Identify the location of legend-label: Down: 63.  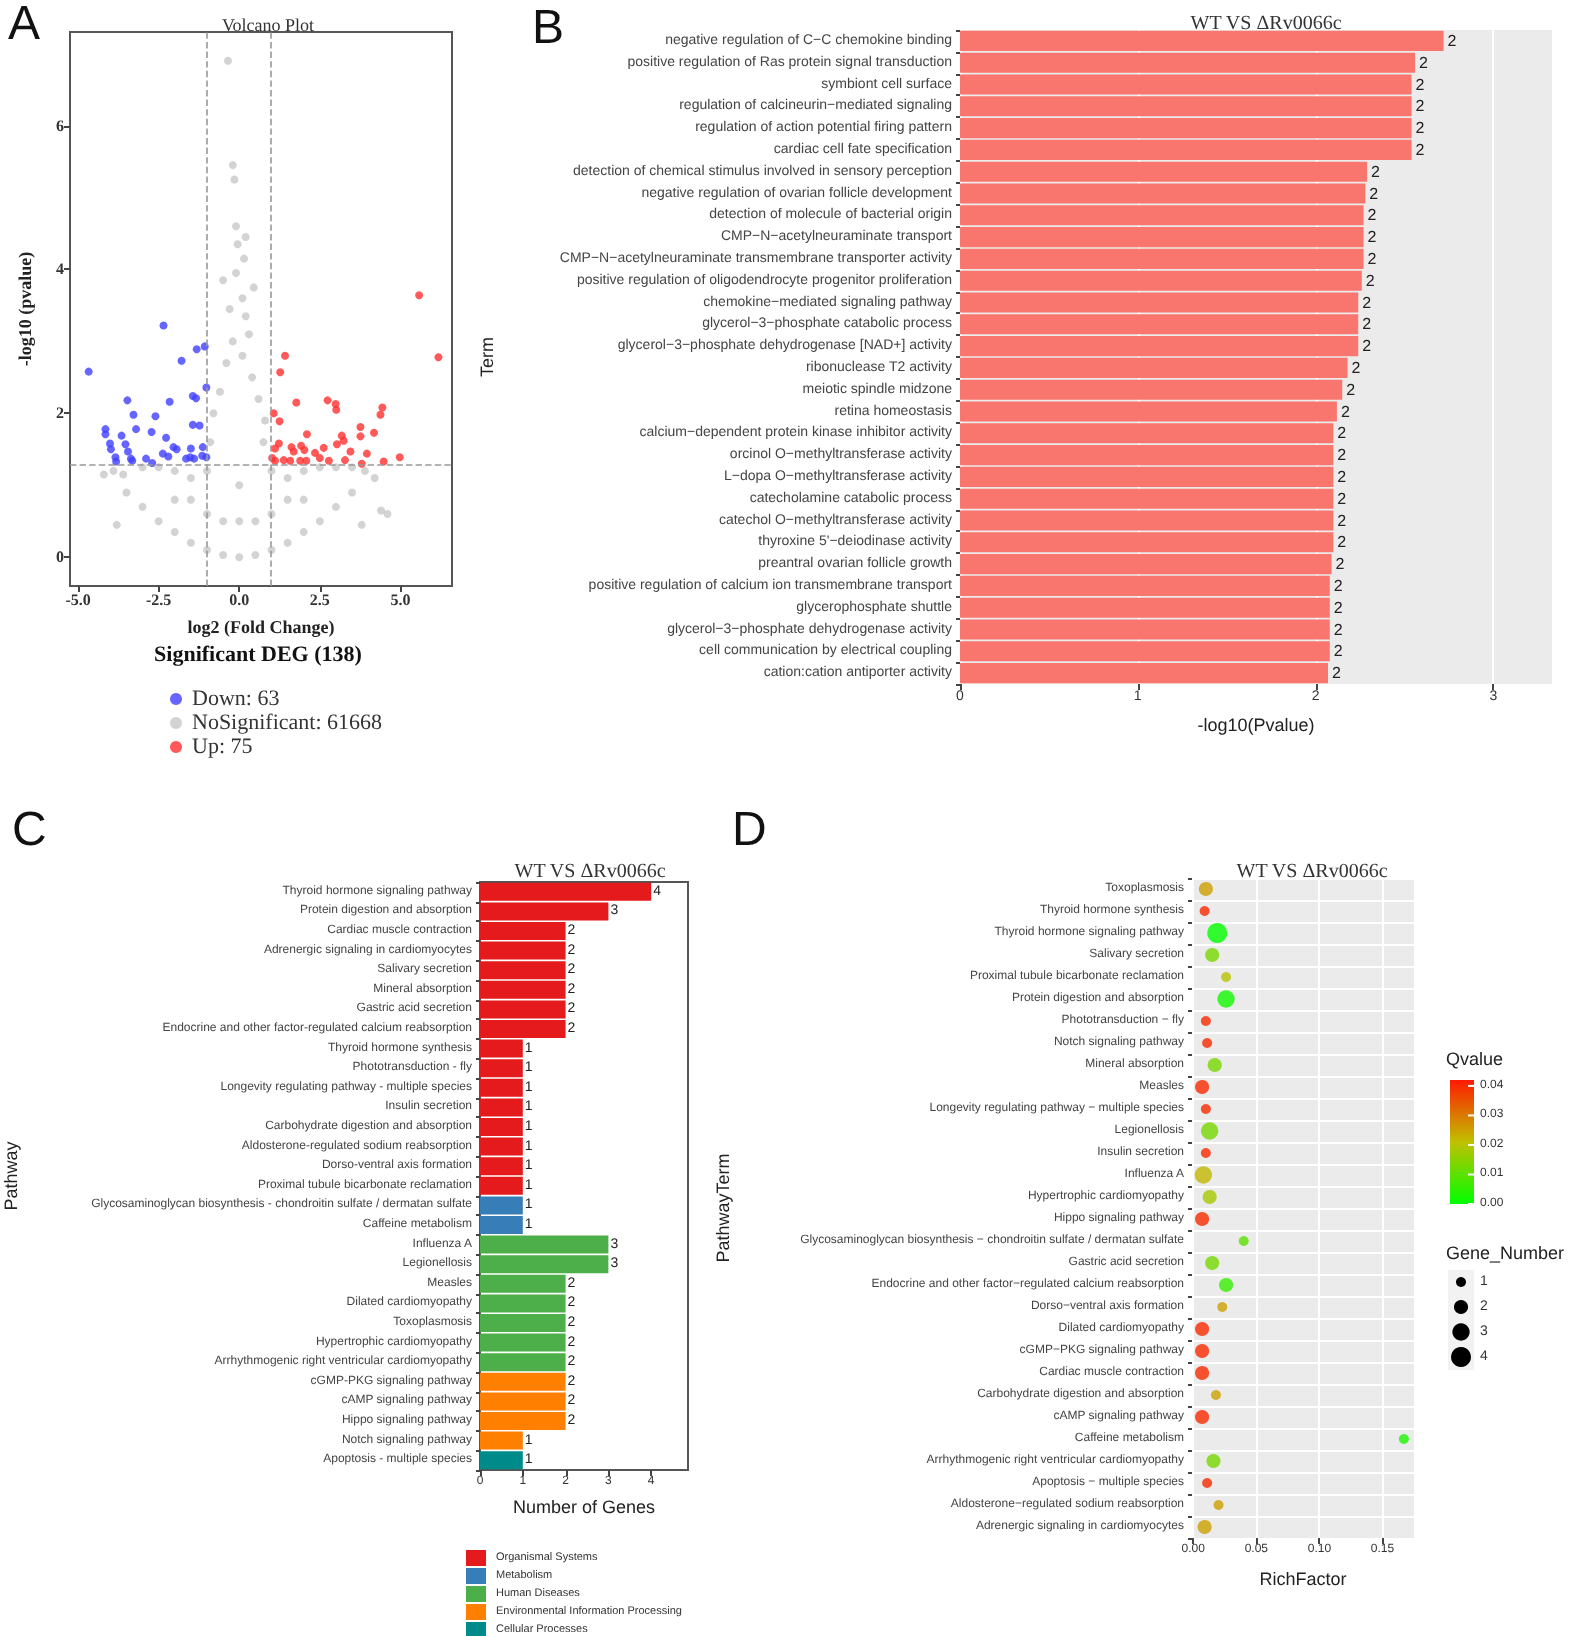
(236, 699).